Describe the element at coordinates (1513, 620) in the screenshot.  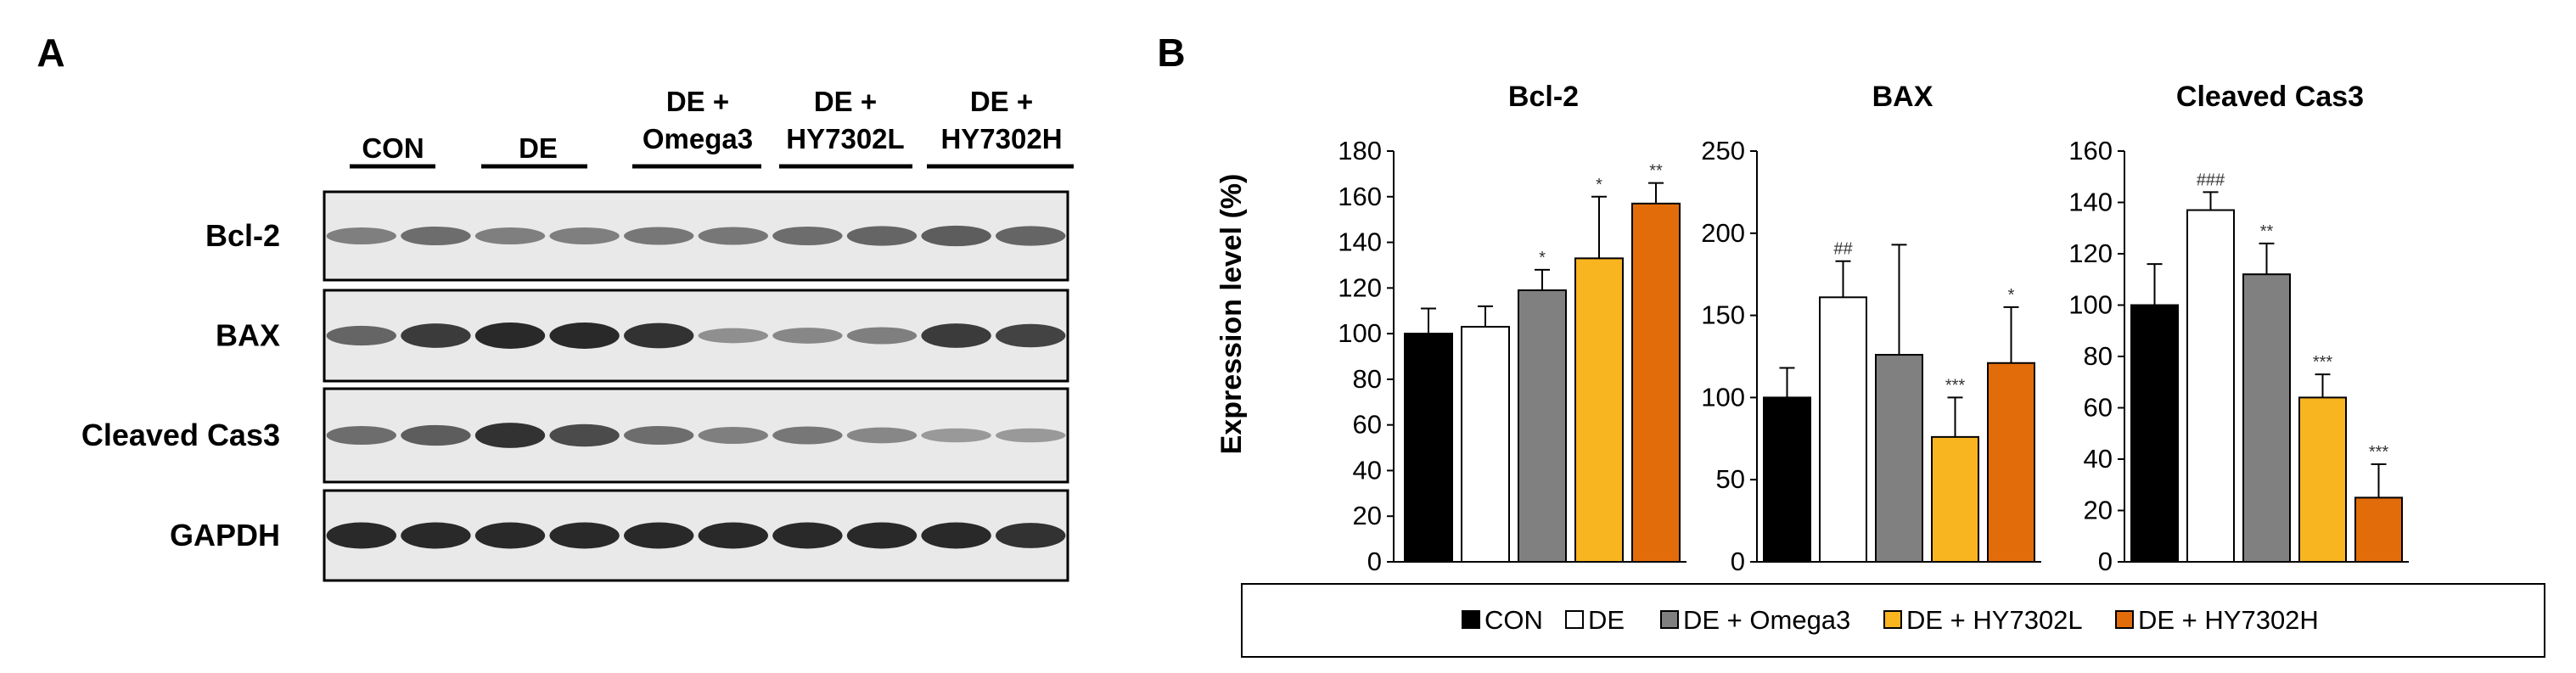
I see `legend-label: CON` at that location.